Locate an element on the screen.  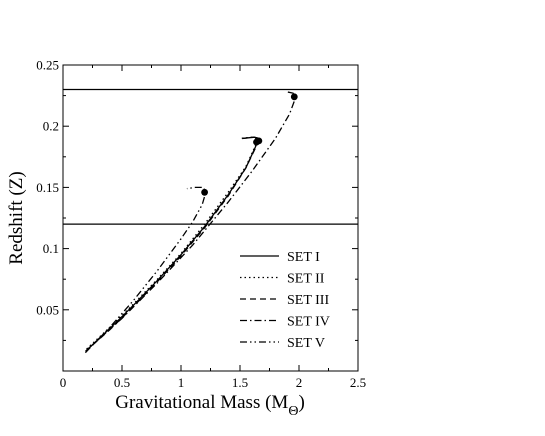
x-tick-label: 0 is located at coordinates (63, 382).